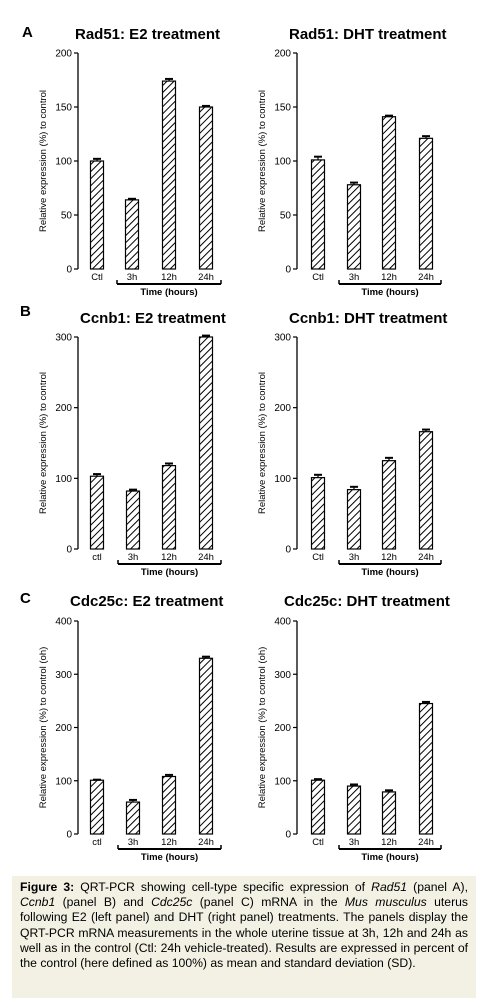 Image resolution: width=483 pixels, height=1007 pixels. I want to click on chart-cdc25c-e2-x-tick-label: ctl, so click(97, 842).